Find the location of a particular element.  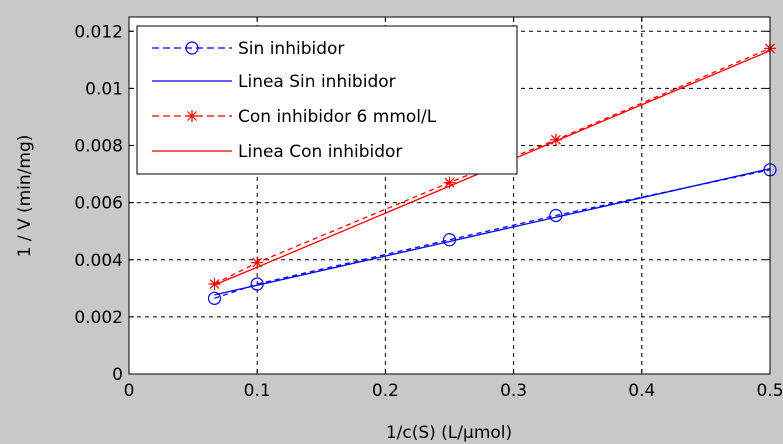

y-tick-label: 0.012 is located at coordinates (98, 32).